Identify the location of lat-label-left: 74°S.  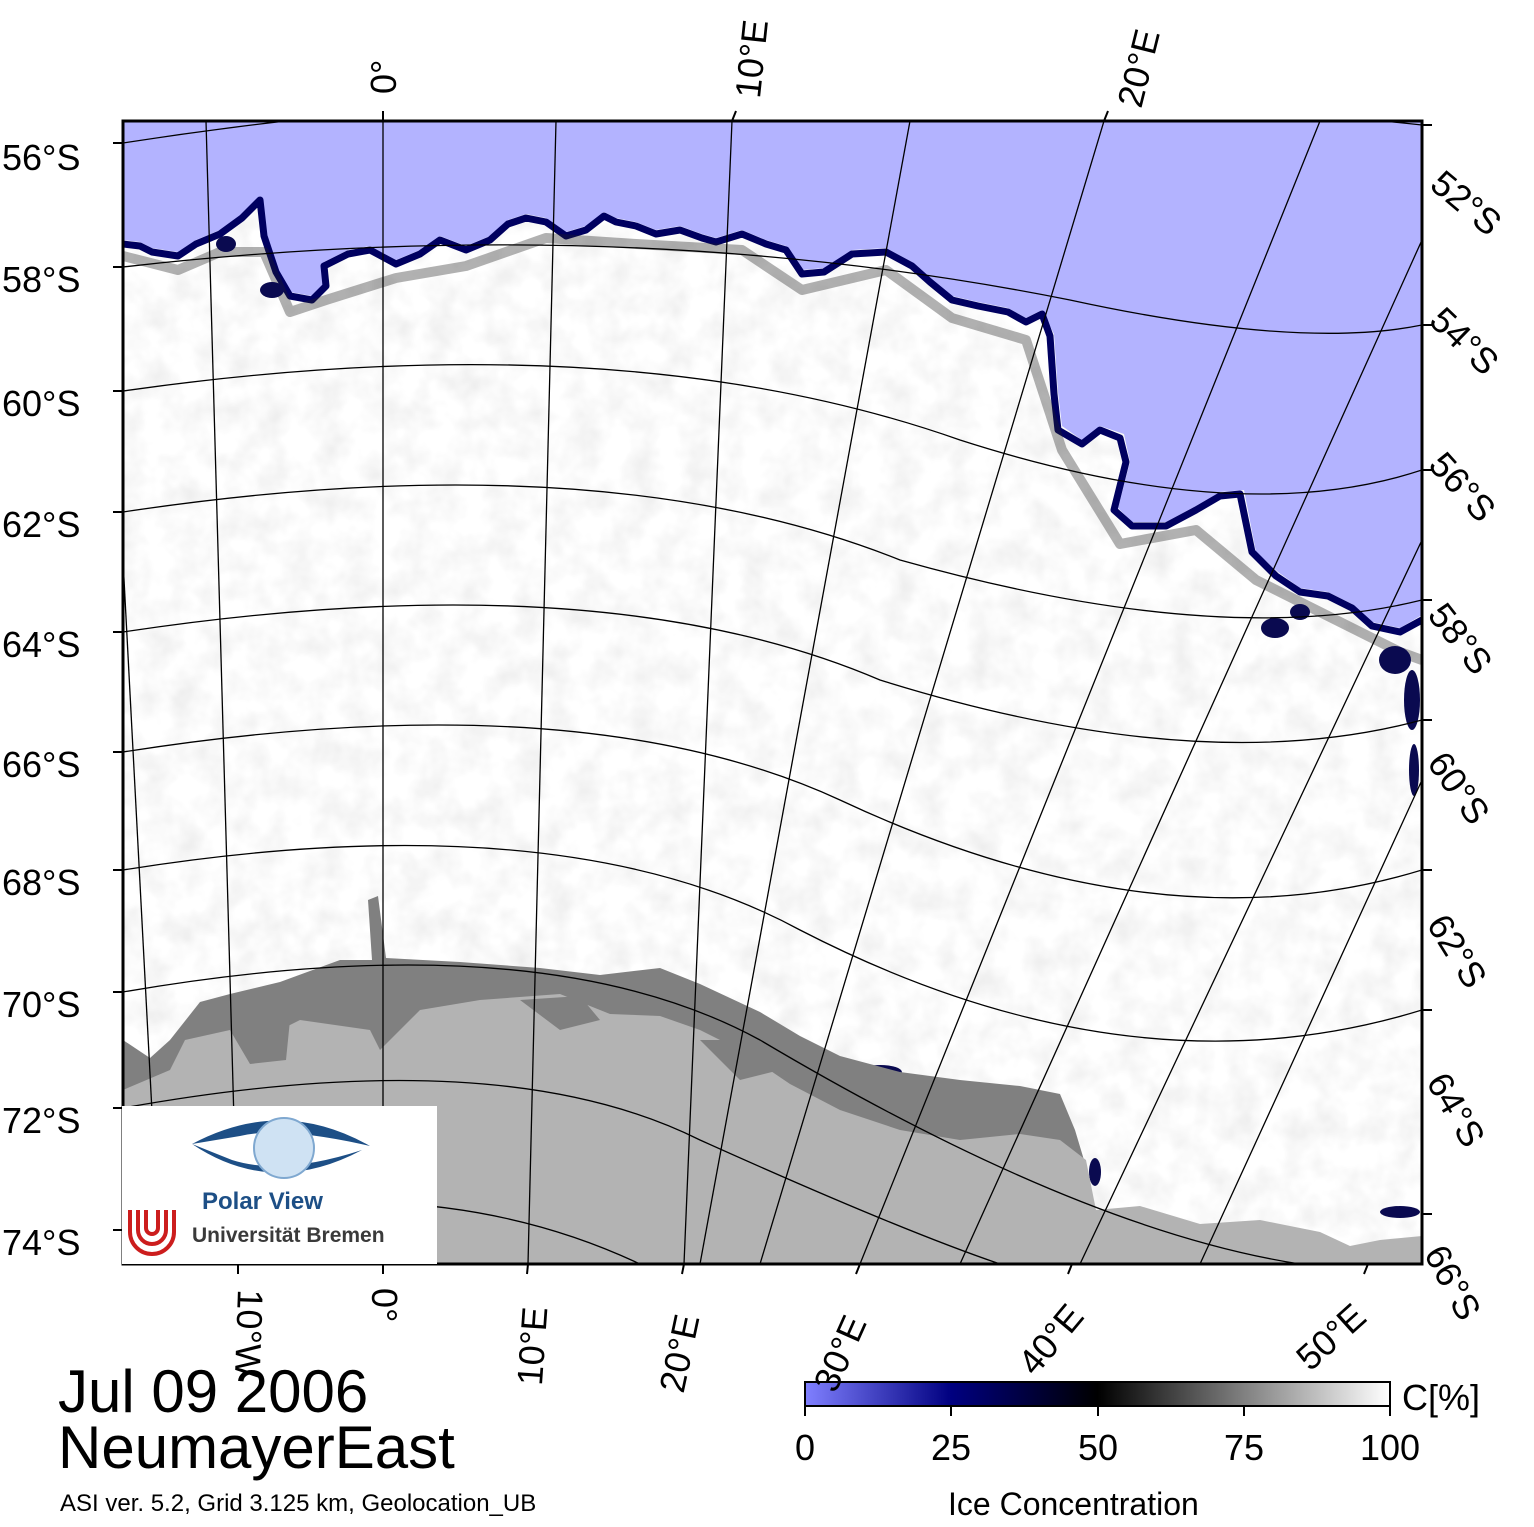
(41, 1242).